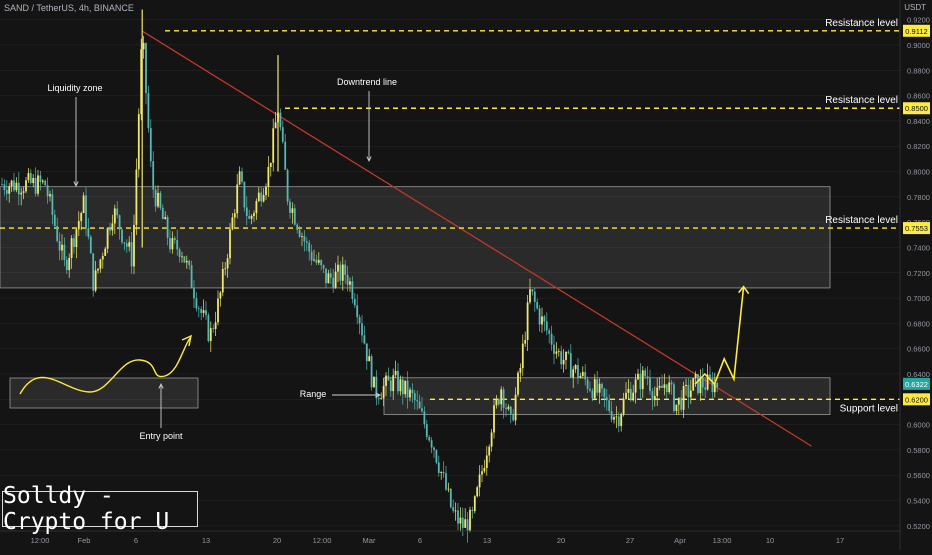  I want to click on x-tick-label: 13, so click(487, 540).